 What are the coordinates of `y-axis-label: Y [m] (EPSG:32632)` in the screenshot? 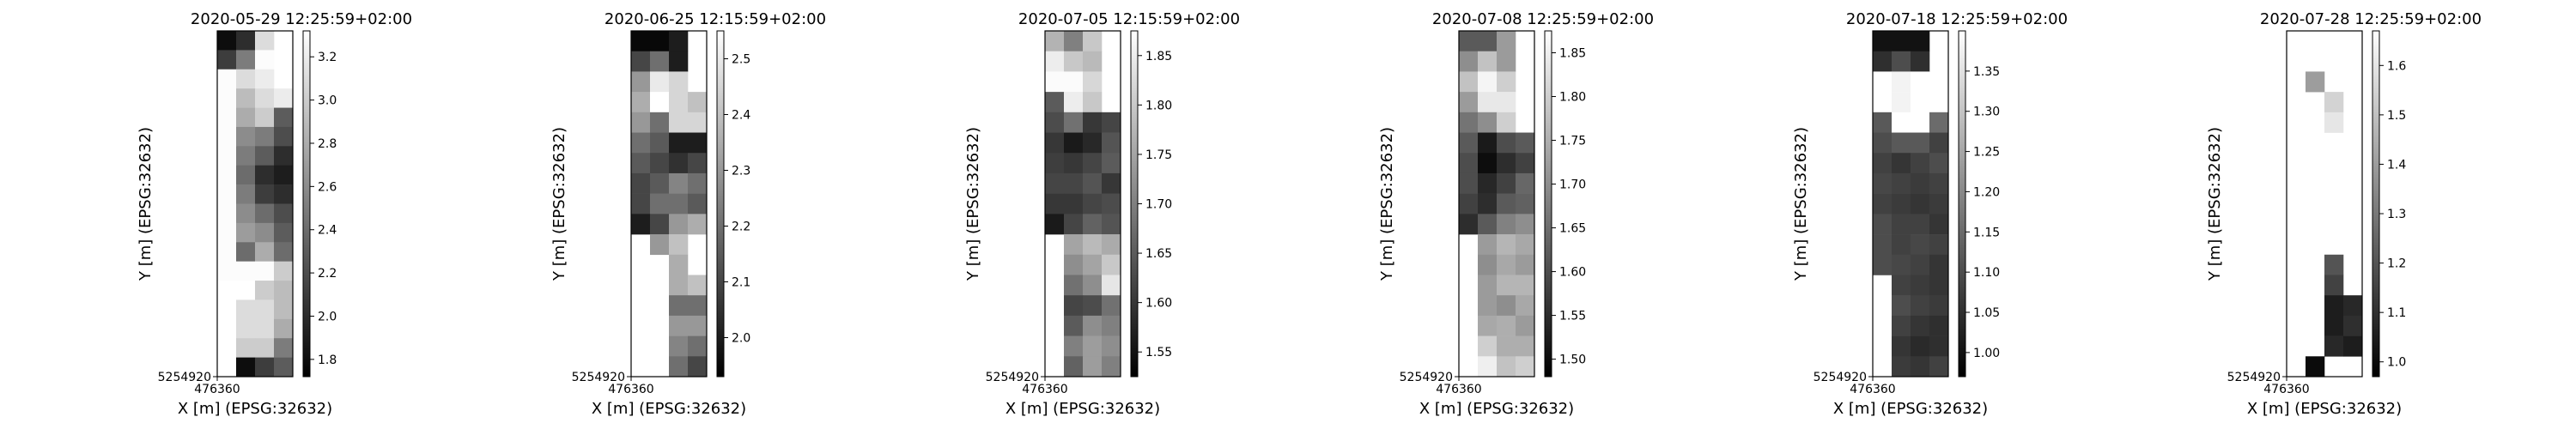 It's located at (146, 204).